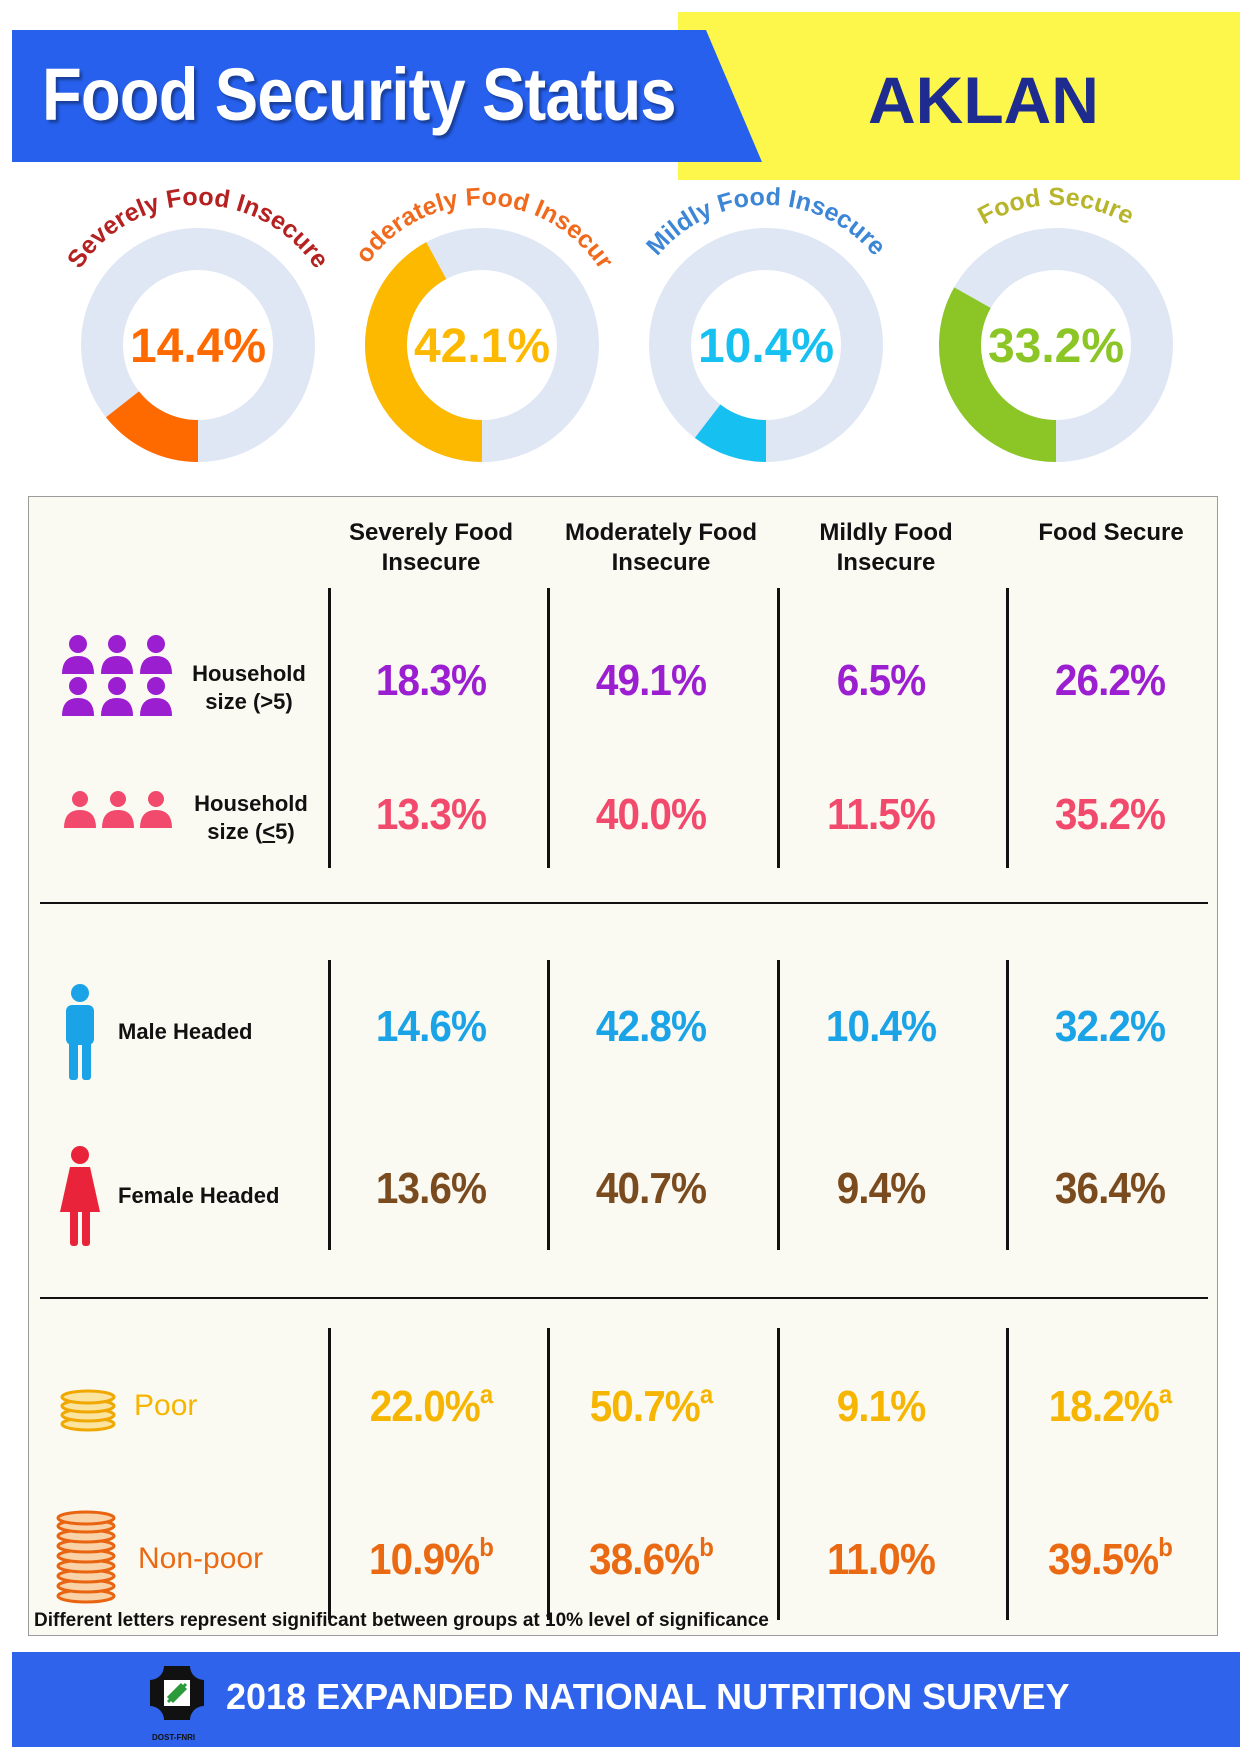 This screenshot has width=1240, height=1754. I want to click on column-header-moderately: Moderately Food Insecure, so click(660, 547).